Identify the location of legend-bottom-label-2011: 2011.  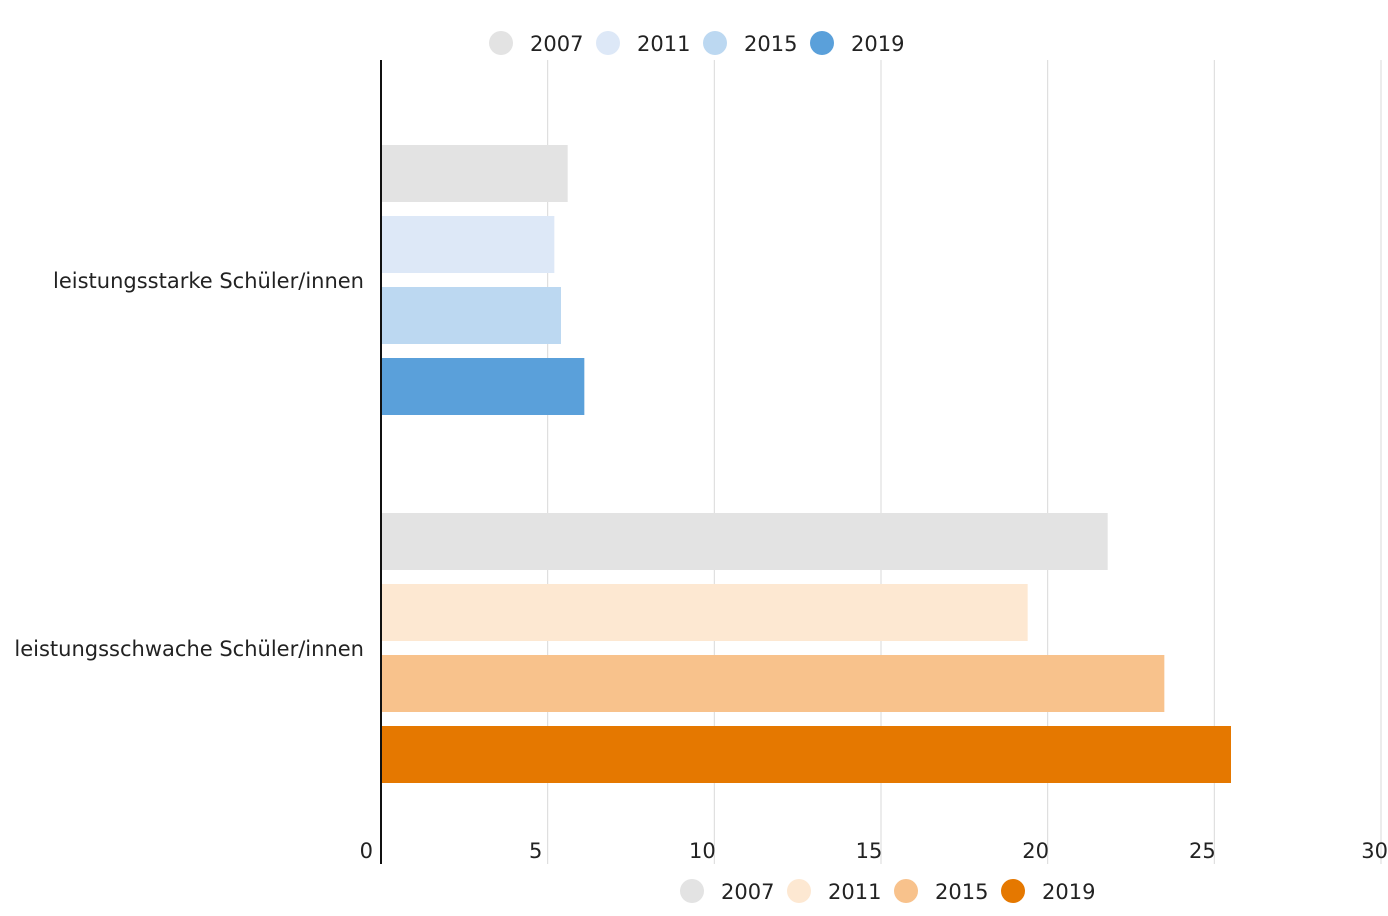
(854, 892).